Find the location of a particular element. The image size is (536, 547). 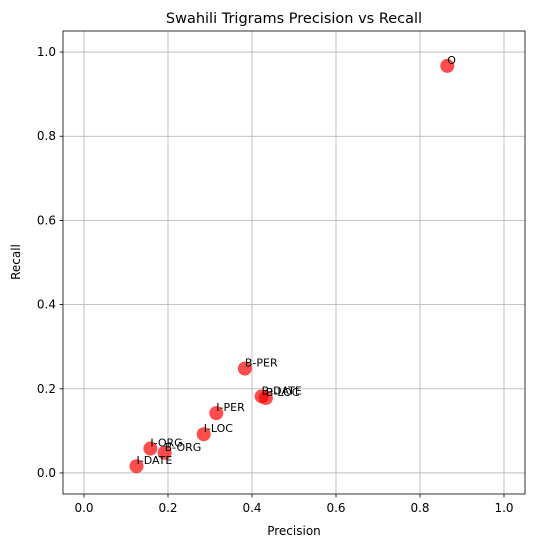

data-point-label: I-PER is located at coordinates (230, 407).